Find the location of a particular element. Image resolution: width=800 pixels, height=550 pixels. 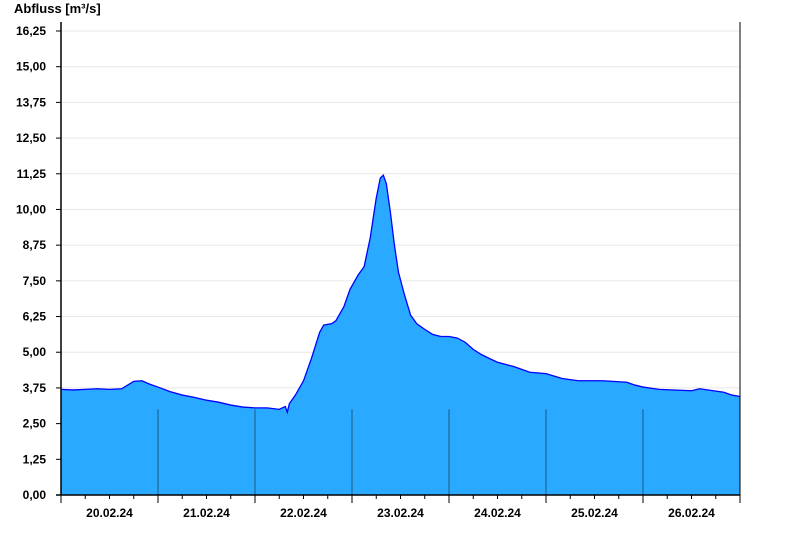

y-tick-label: 5,00 is located at coordinates (35, 352).